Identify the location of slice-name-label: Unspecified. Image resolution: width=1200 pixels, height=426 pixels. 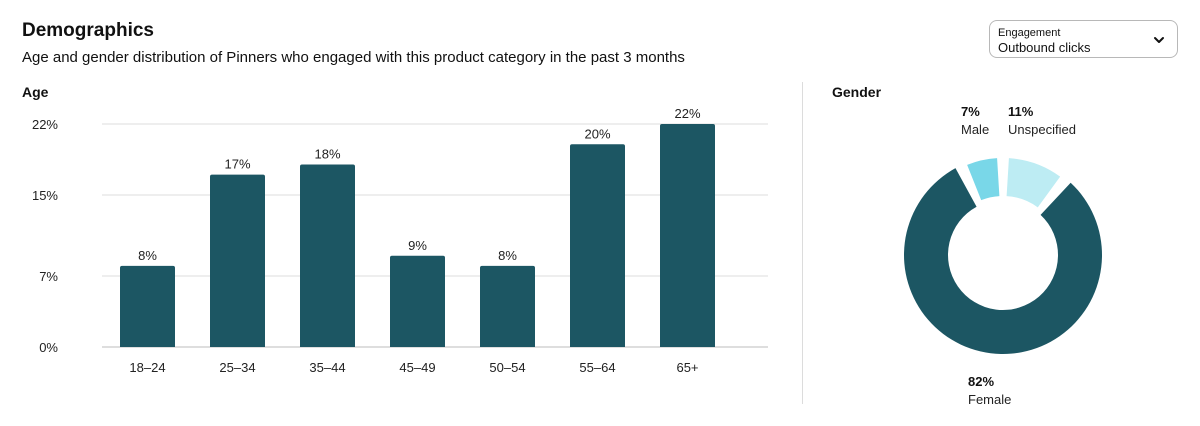
(1042, 129).